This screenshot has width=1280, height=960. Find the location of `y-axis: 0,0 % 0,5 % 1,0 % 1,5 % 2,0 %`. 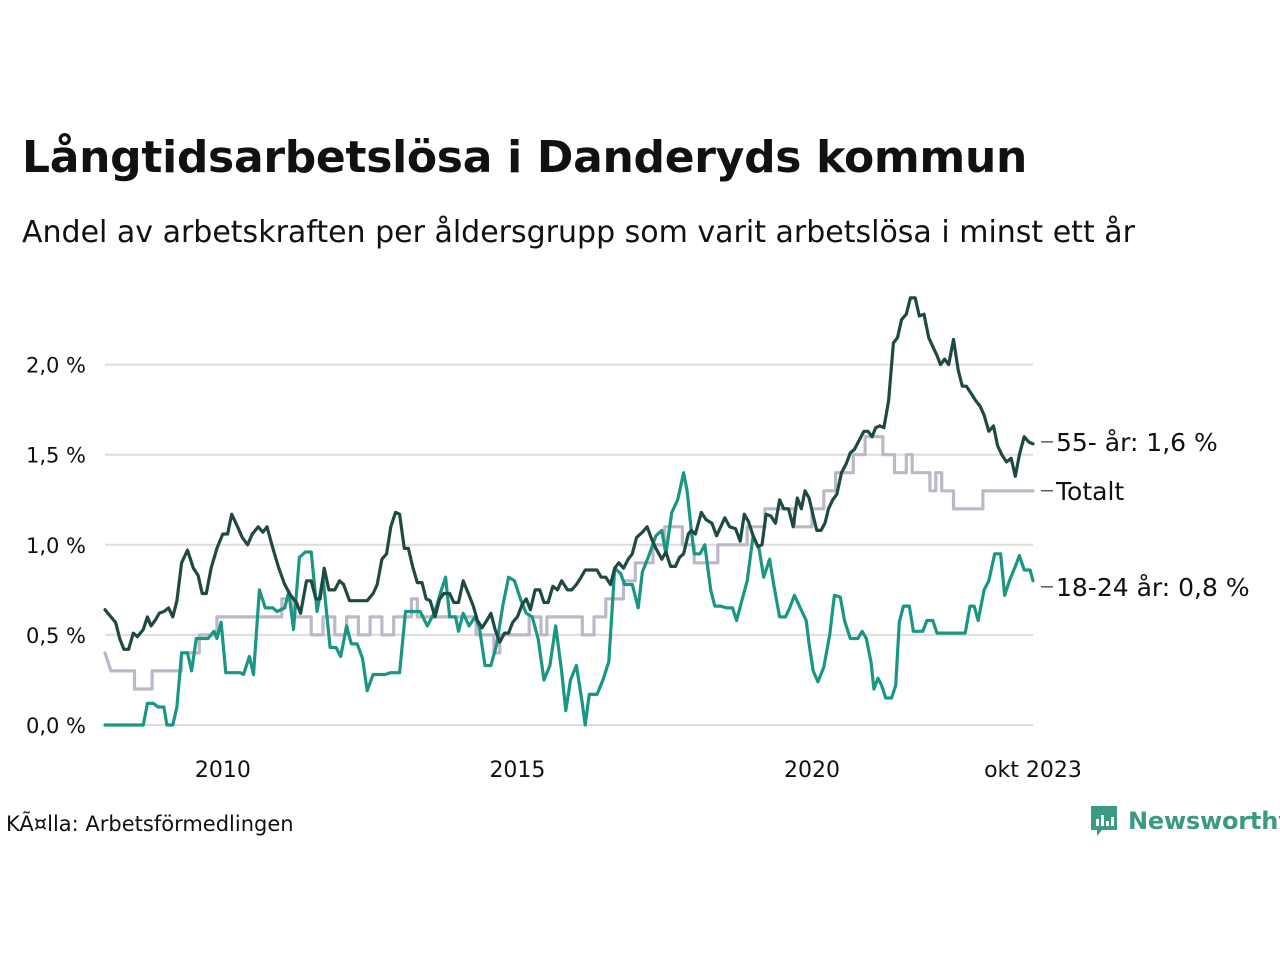

y-axis: 0,0 % 0,5 % 1,0 % 1,5 % 2,0 % is located at coordinates (56, 546).